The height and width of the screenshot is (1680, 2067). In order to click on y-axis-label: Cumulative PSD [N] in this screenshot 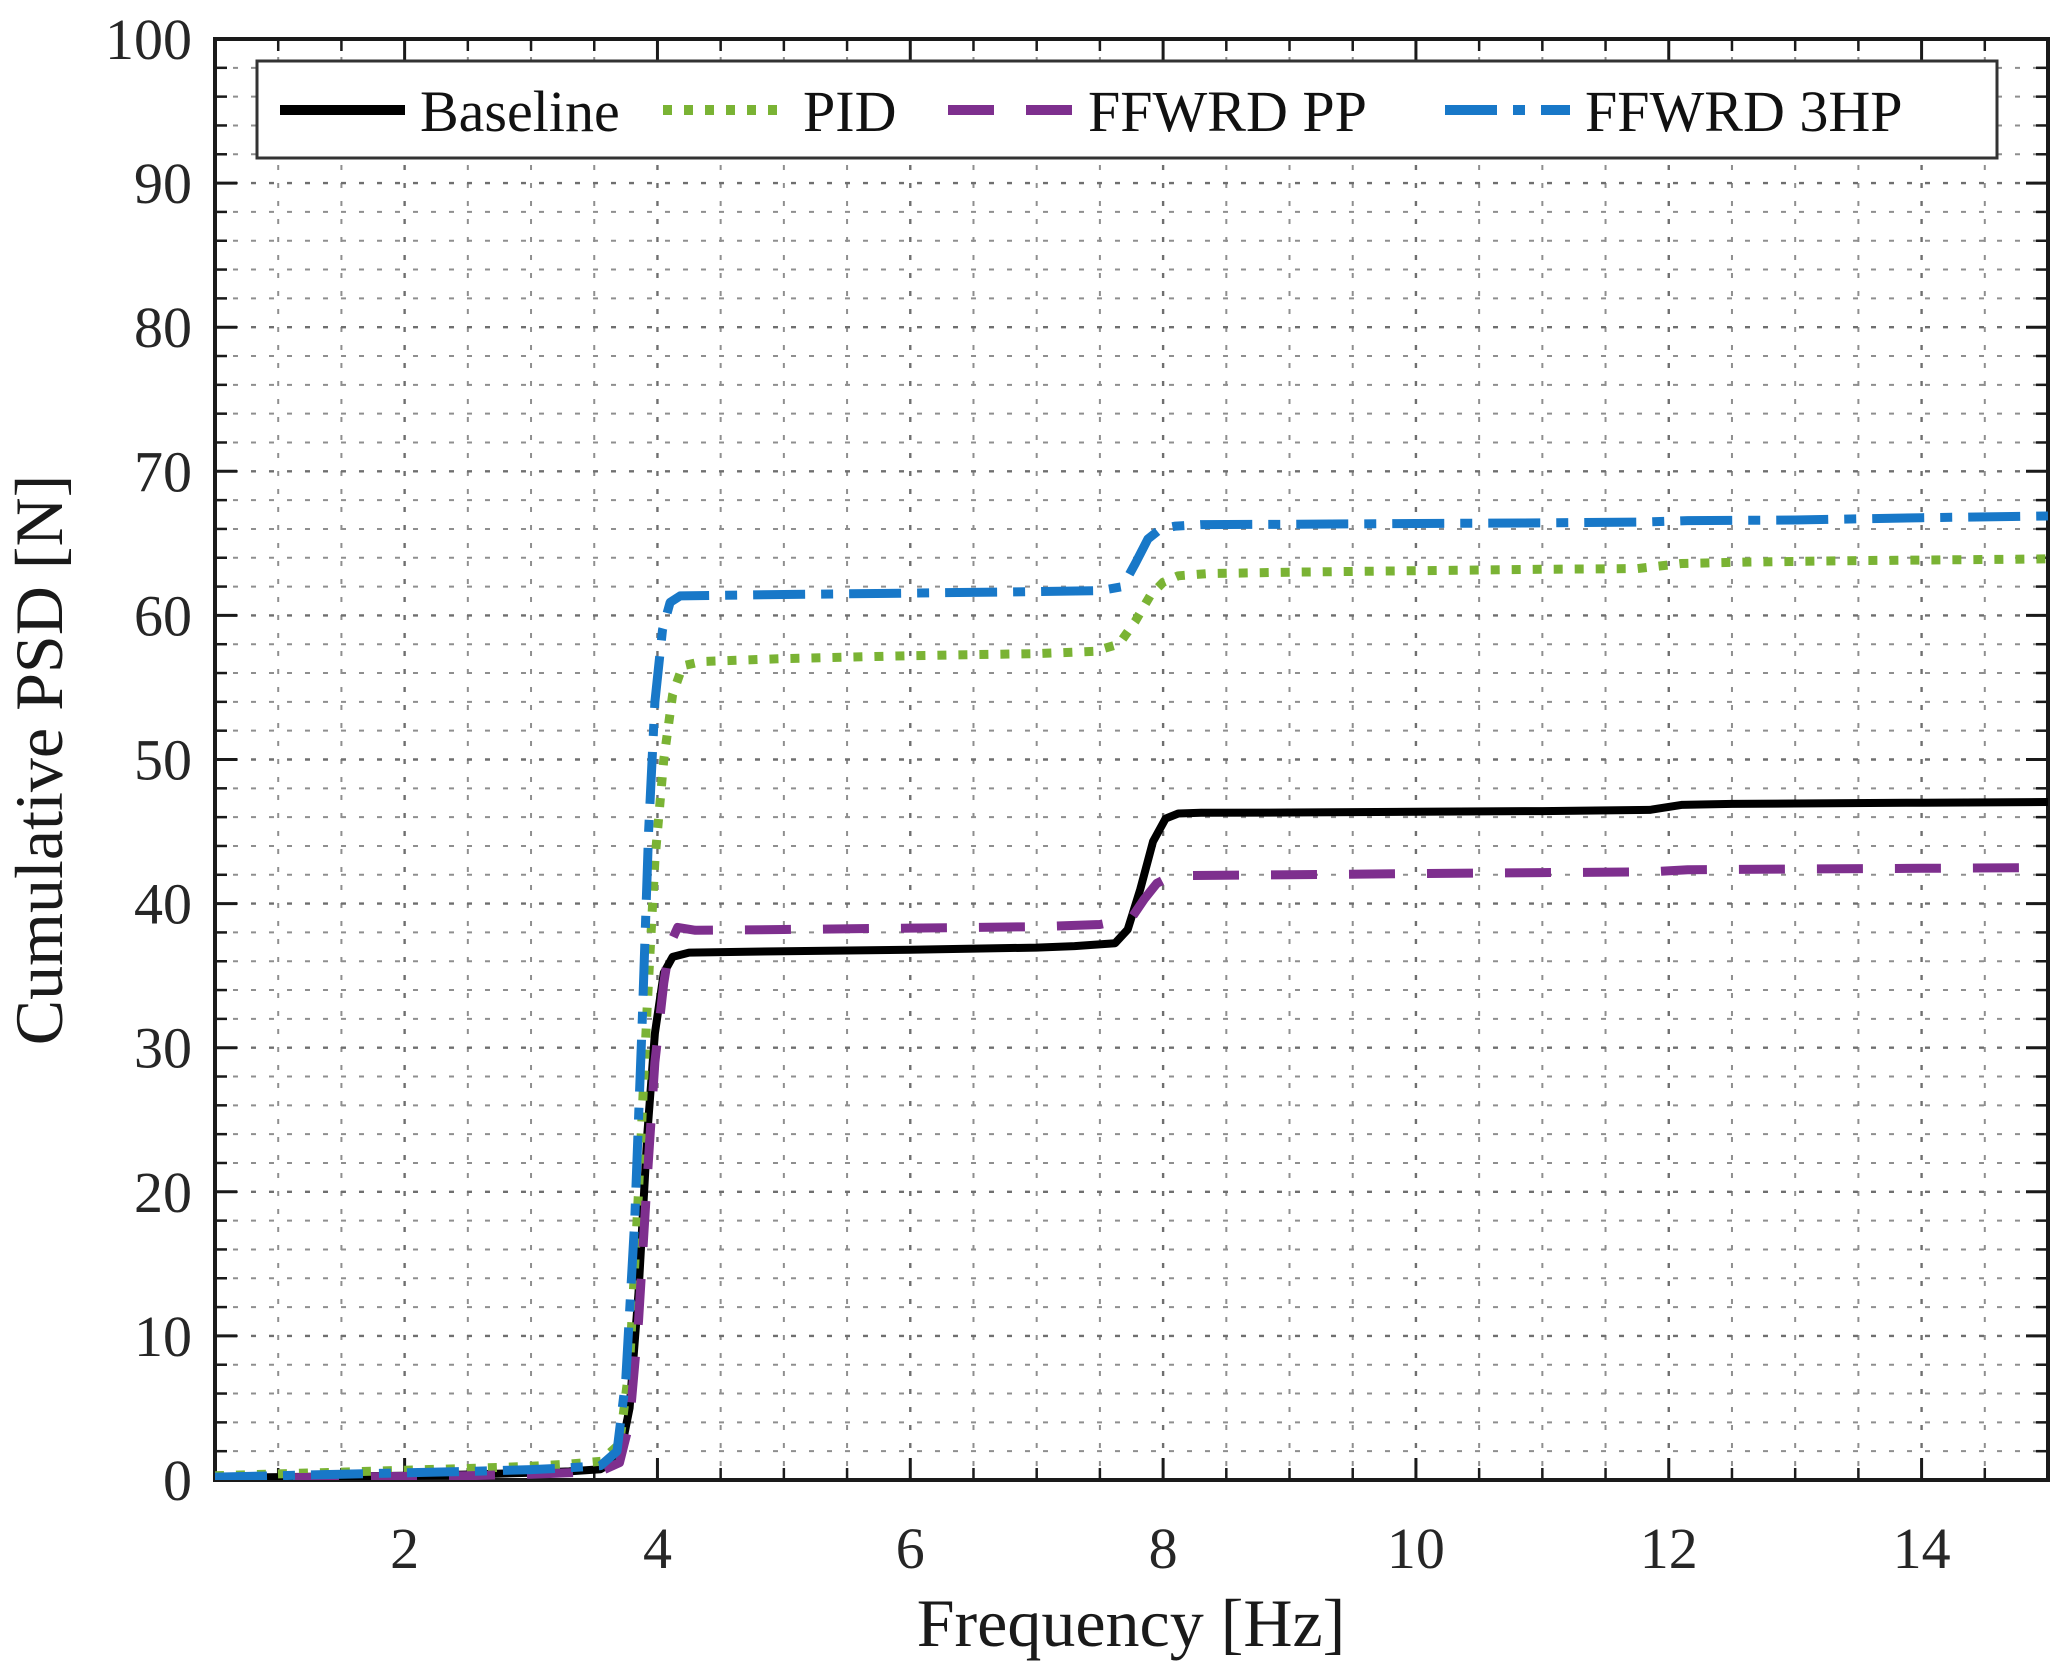, I will do `click(39, 760)`.